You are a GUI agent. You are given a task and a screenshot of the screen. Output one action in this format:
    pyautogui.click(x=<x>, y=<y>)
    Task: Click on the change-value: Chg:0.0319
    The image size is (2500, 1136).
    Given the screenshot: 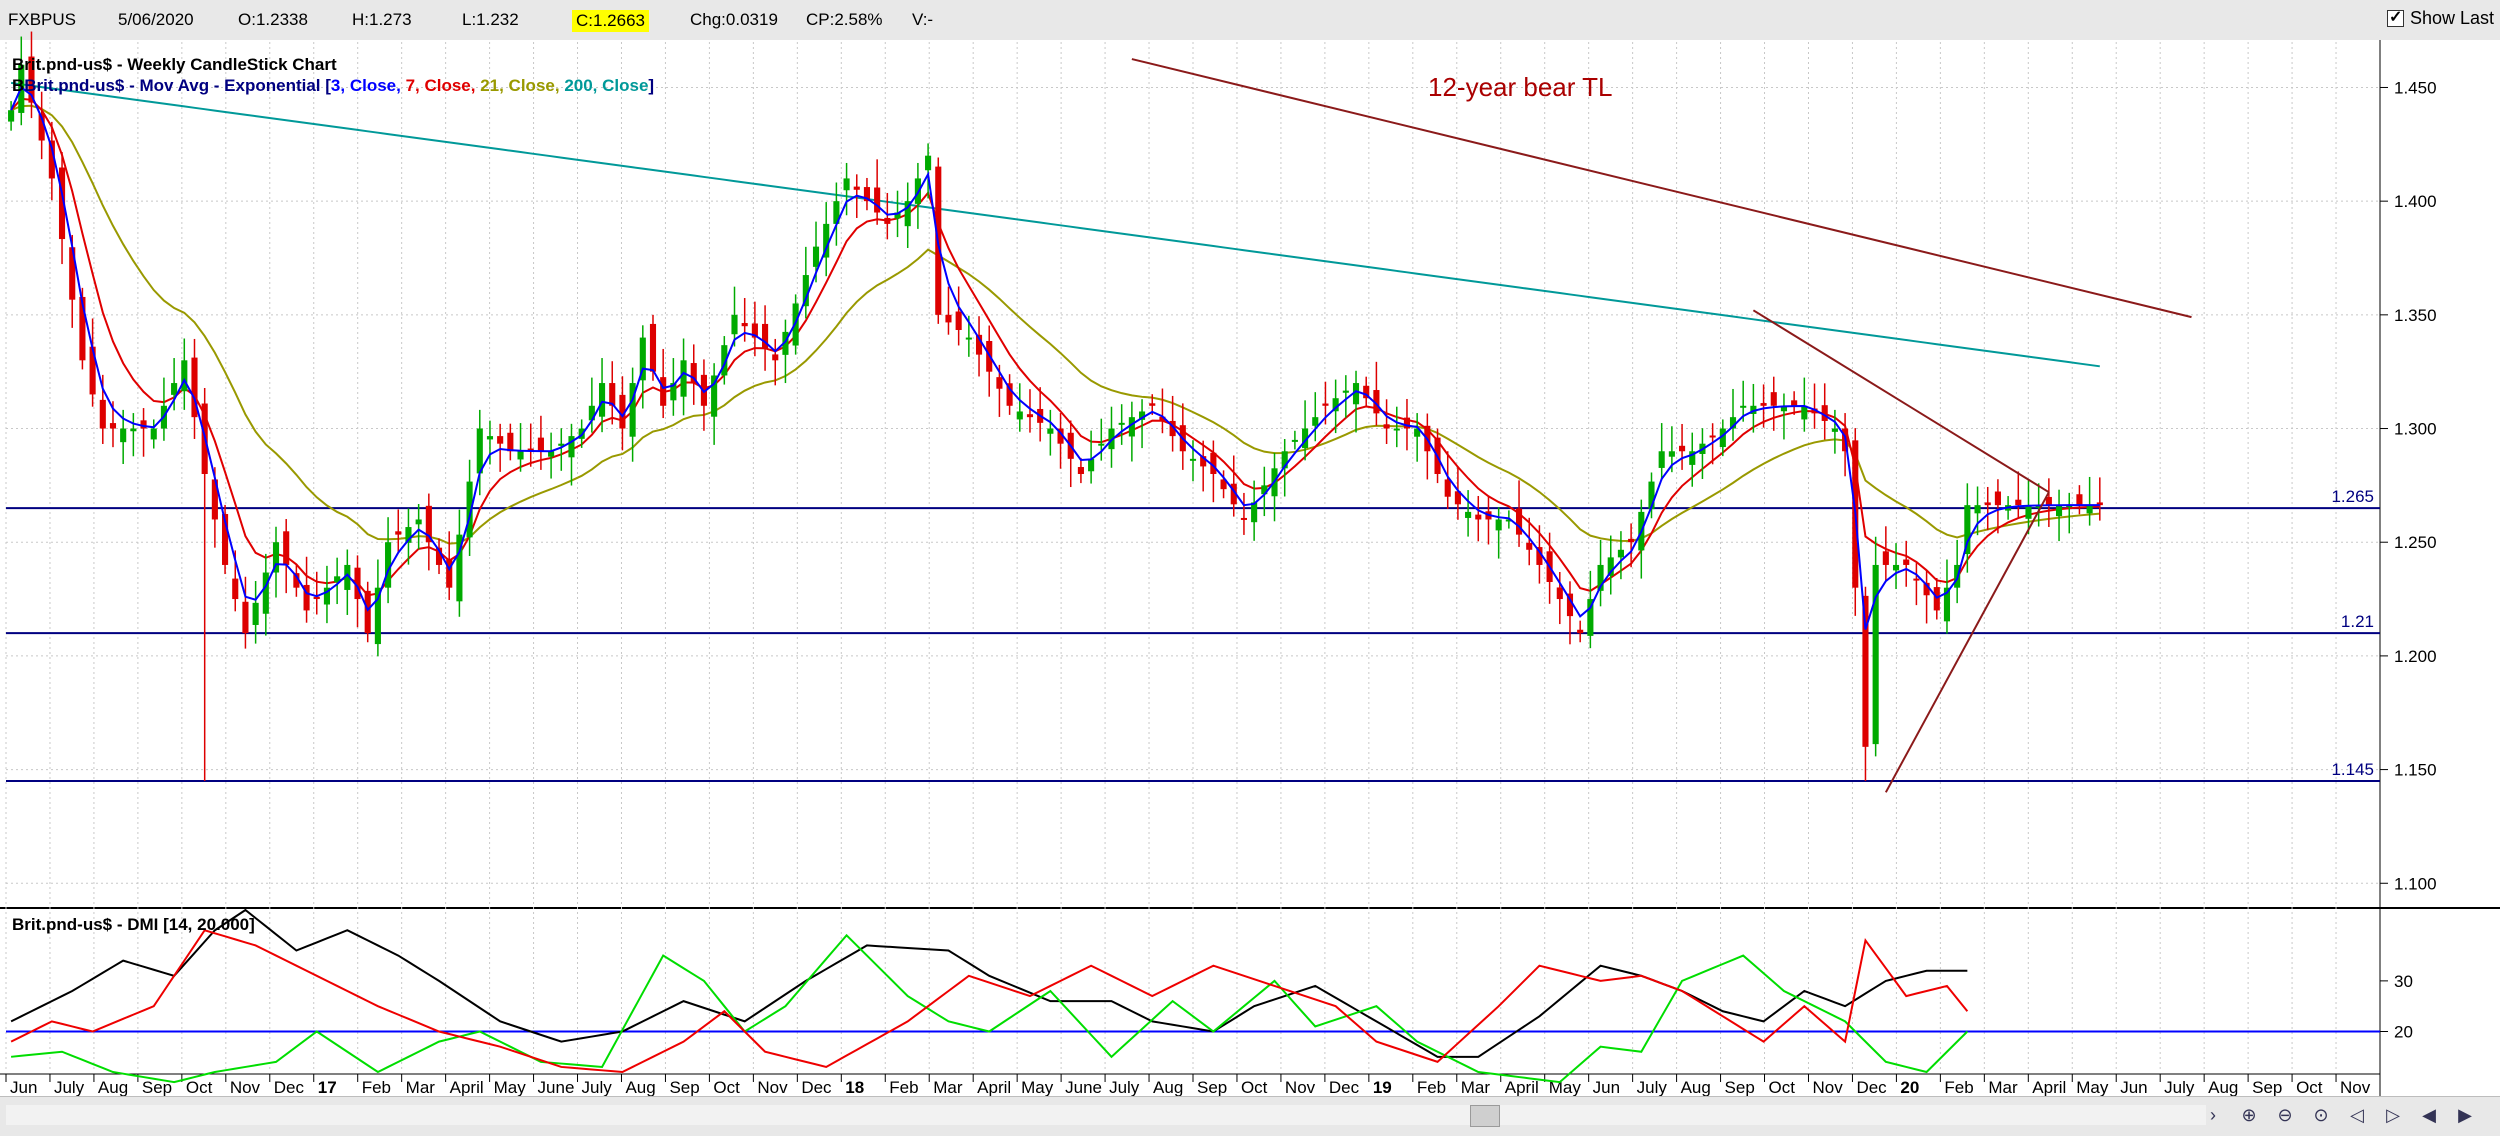 What is the action you would take?
    pyautogui.click(x=734, y=19)
    